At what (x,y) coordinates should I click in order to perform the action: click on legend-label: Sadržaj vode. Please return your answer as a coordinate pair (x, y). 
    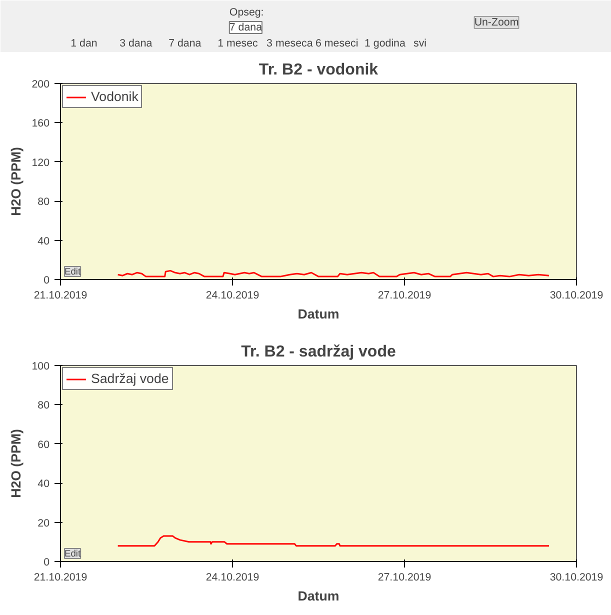
    Looking at the image, I should click on (130, 378).